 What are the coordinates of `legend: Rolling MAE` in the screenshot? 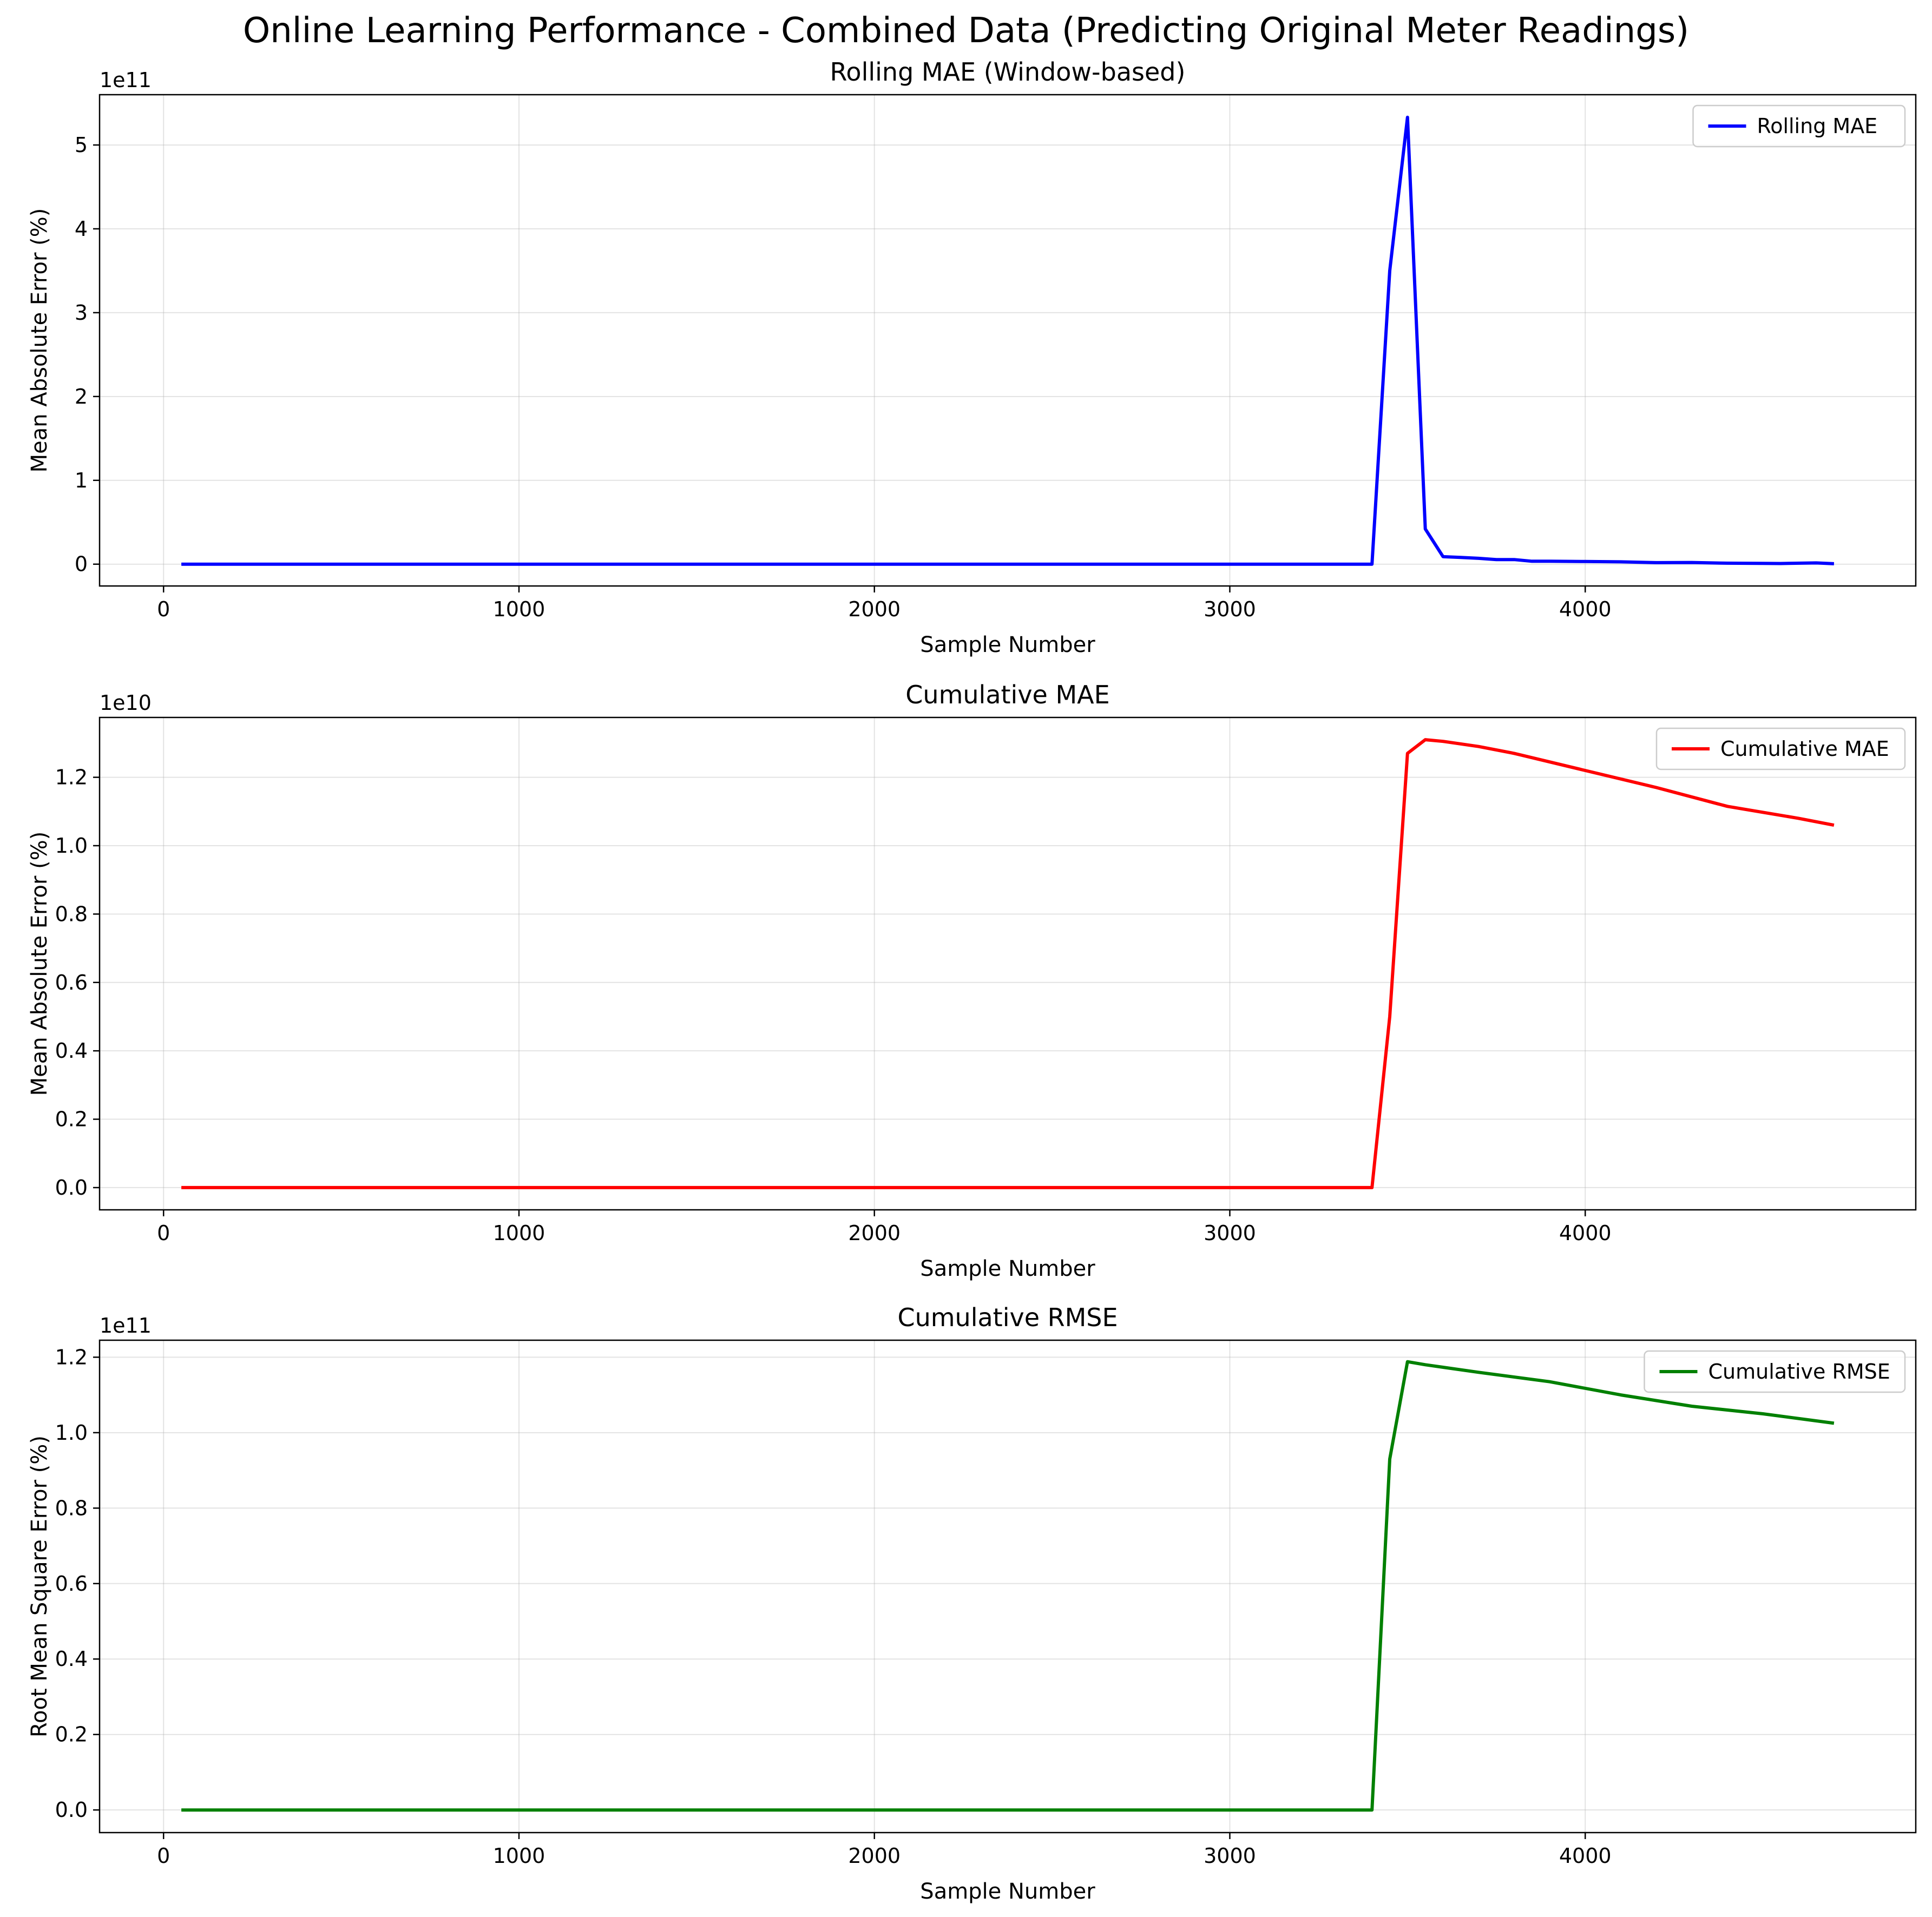 It's located at (1799, 126).